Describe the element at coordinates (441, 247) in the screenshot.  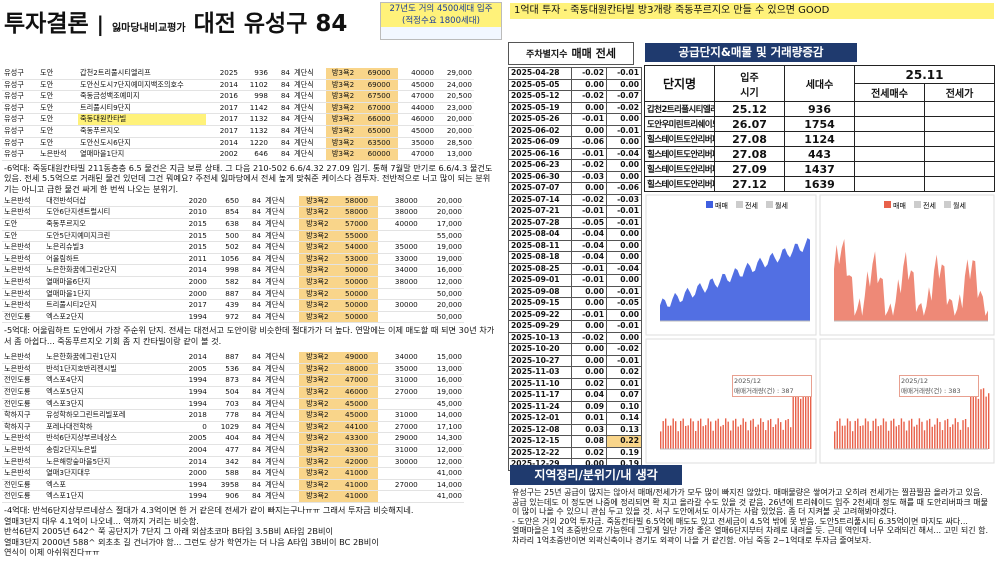
I see `cell: 19,000` at that location.